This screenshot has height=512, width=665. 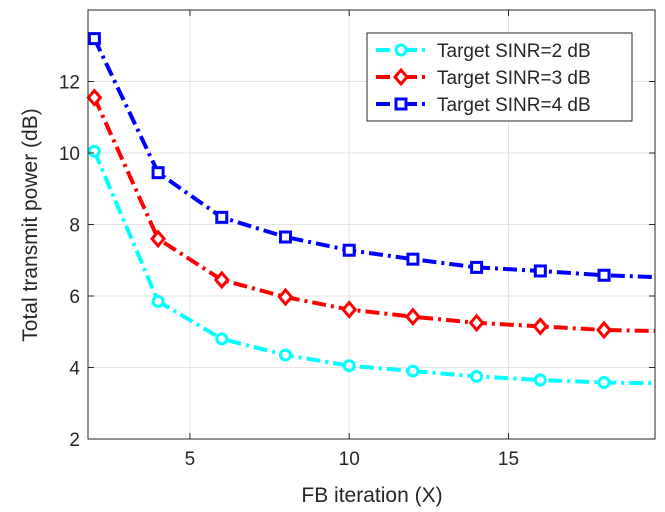 What do you see at coordinates (74, 226) in the screenshot?
I see `y-tick-label: 8` at bounding box center [74, 226].